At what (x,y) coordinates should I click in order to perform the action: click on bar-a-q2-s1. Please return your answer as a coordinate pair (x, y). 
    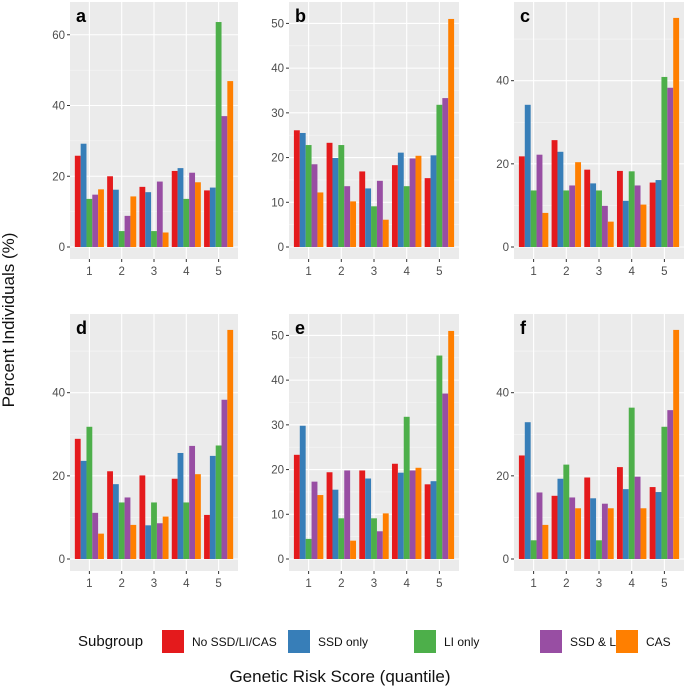
    Looking at the image, I should click on (110, 211).